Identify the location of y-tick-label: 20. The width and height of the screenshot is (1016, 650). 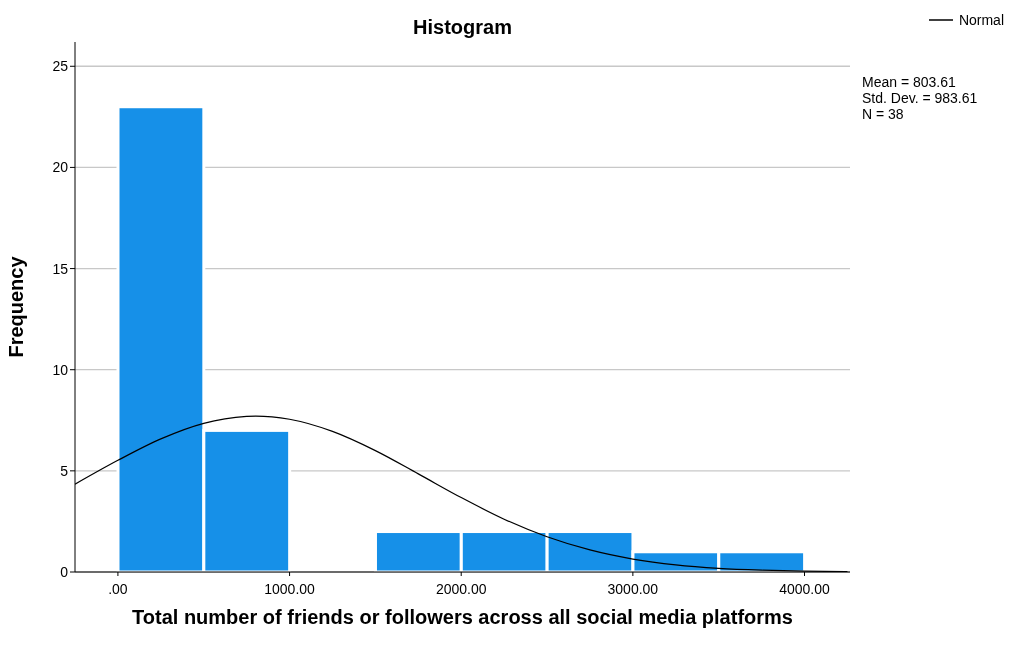
(60, 167).